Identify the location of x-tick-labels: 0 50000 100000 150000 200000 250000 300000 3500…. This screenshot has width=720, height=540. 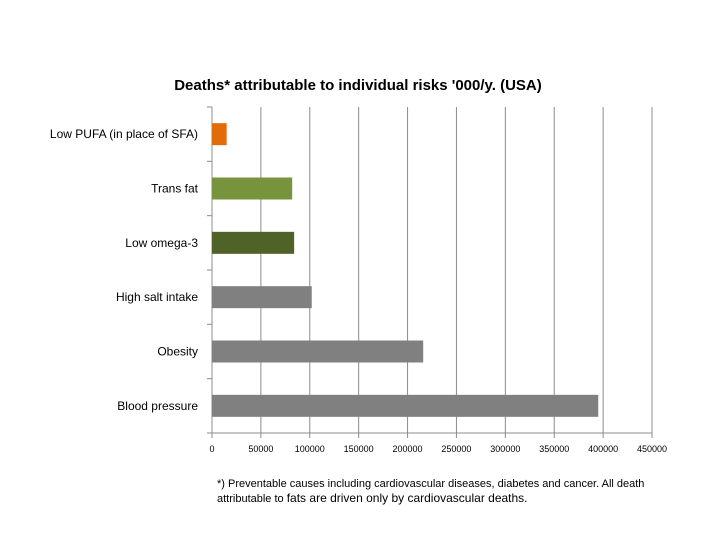
(438, 449).